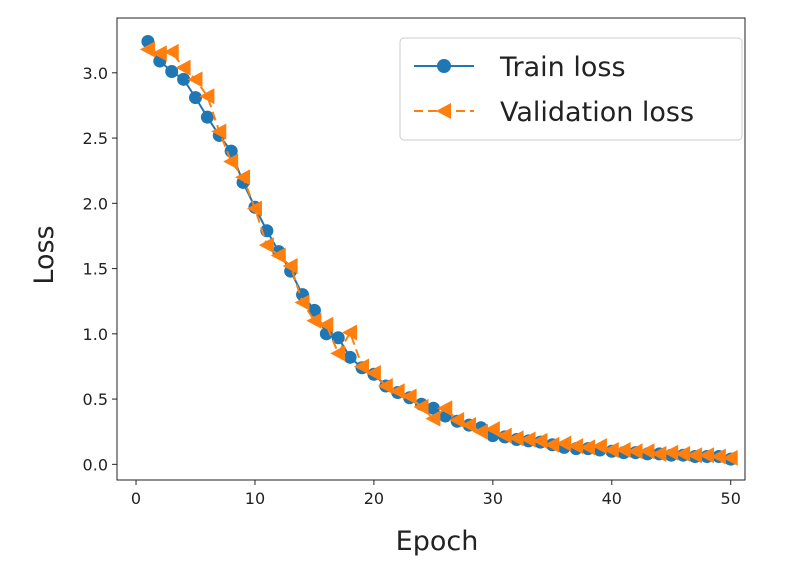 The width and height of the screenshot is (789, 578). Describe the element at coordinates (95, 203) in the screenshot. I see `y-tick-label: 2.0` at that location.